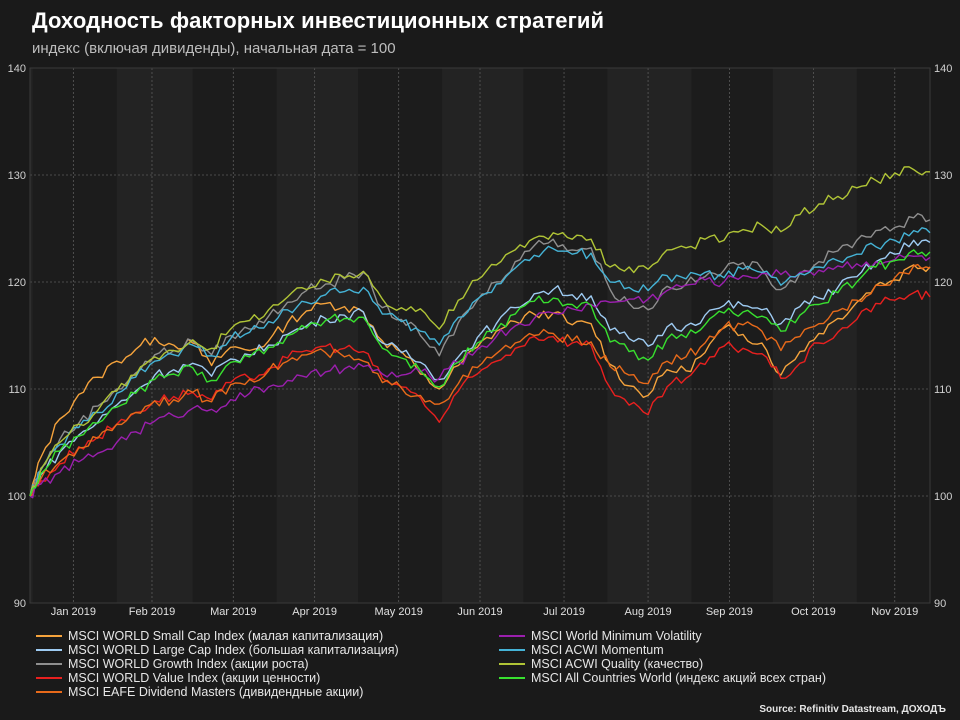 The height and width of the screenshot is (720, 960). Describe the element at coordinates (940, 604) in the screenshot. I see `y-tick-right-90: 90` at that location.